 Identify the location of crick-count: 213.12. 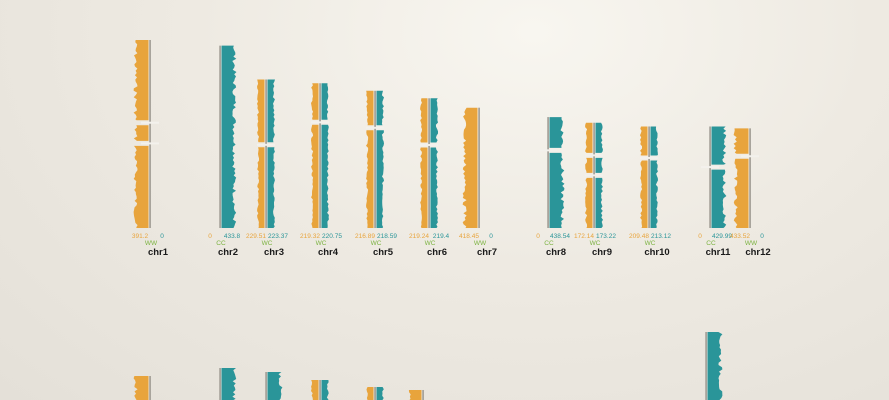
(661, 236).